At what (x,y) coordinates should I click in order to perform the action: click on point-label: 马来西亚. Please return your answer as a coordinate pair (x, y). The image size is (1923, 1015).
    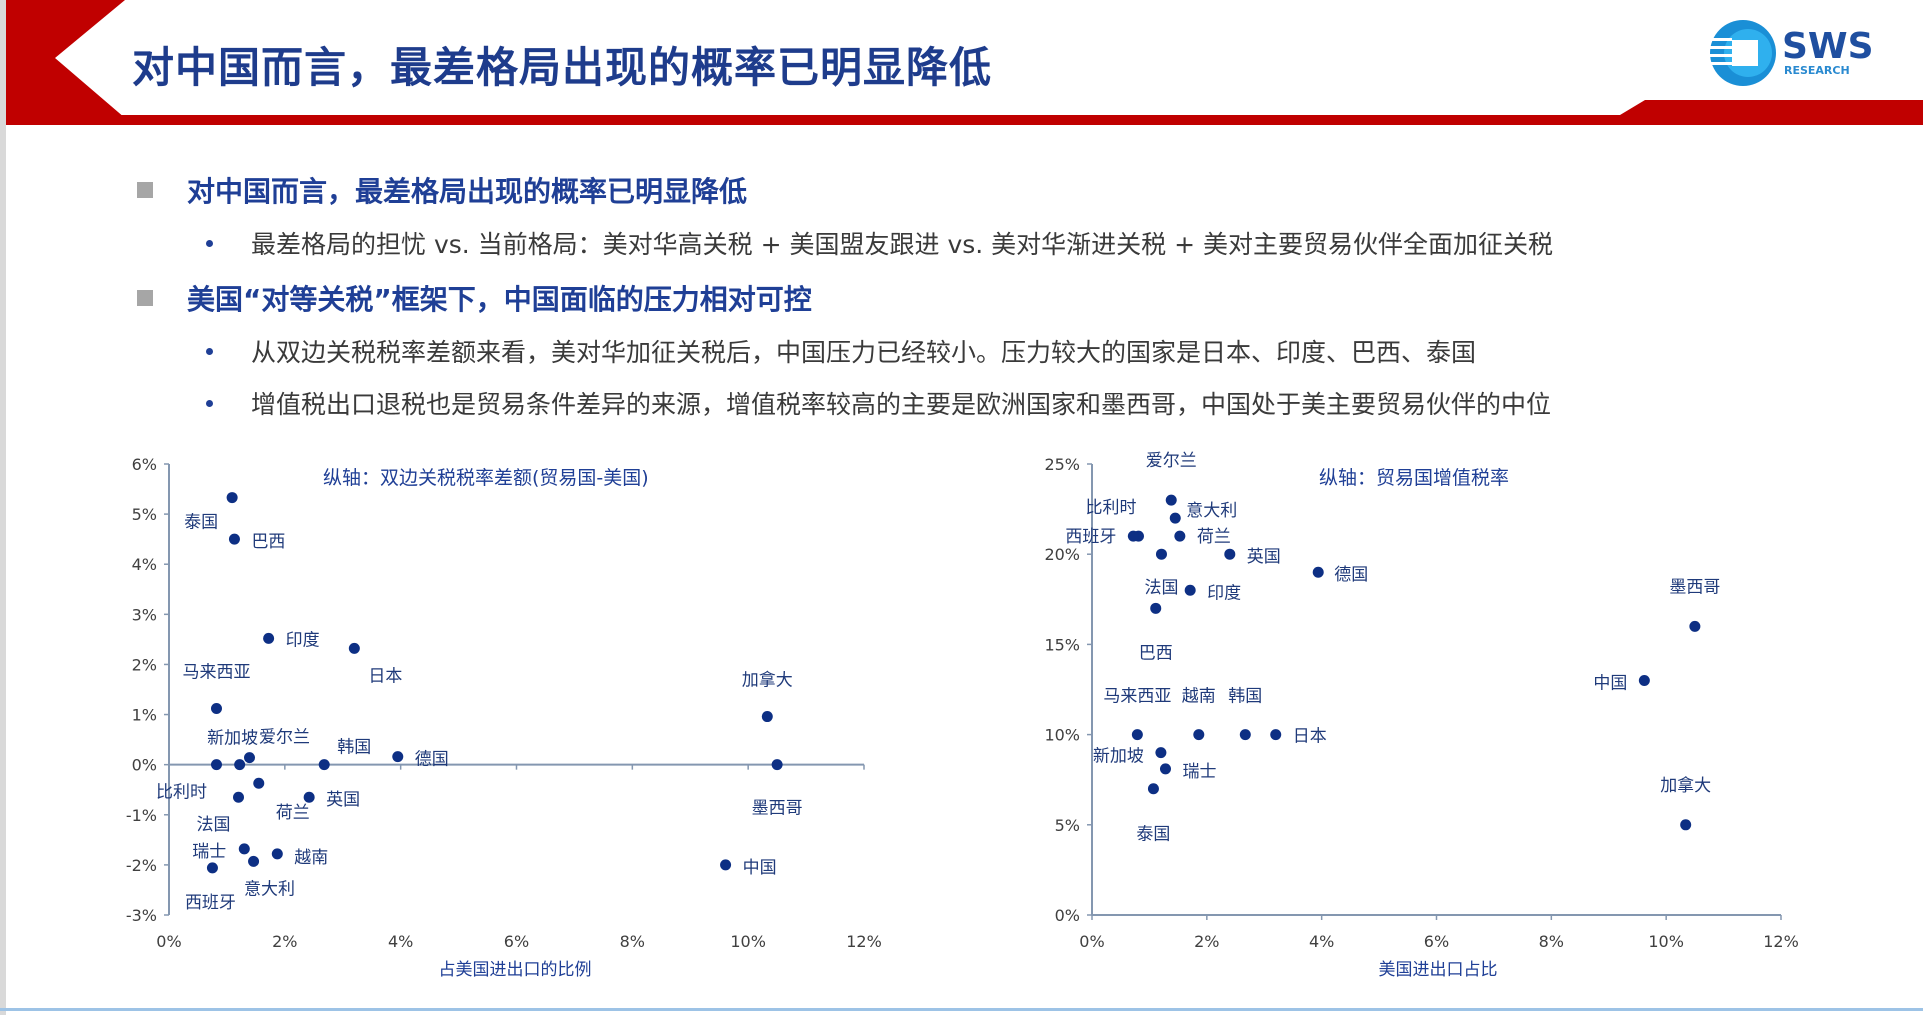
    Looking at the image, I should click on (1137, 697).